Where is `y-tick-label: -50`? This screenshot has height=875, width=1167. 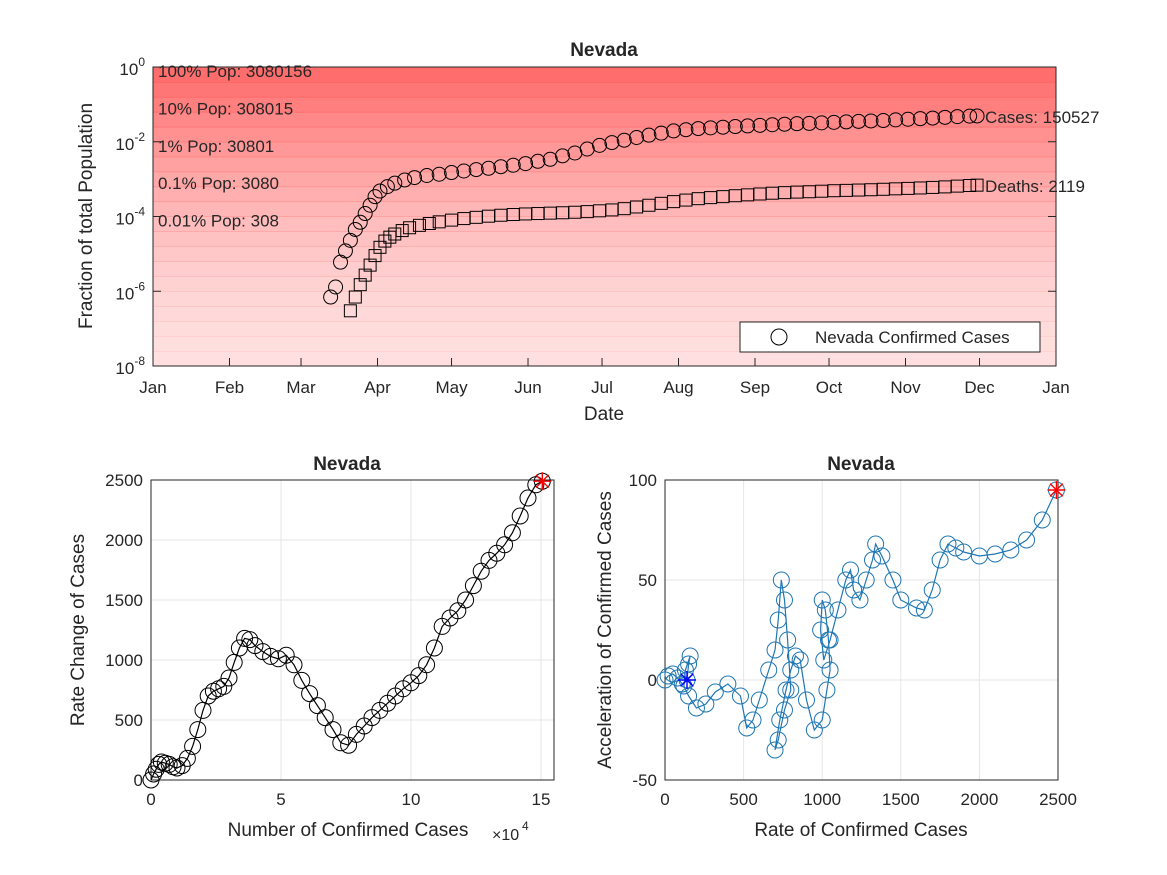
y-tick-label: -50 is located at coordinates (644, 780).